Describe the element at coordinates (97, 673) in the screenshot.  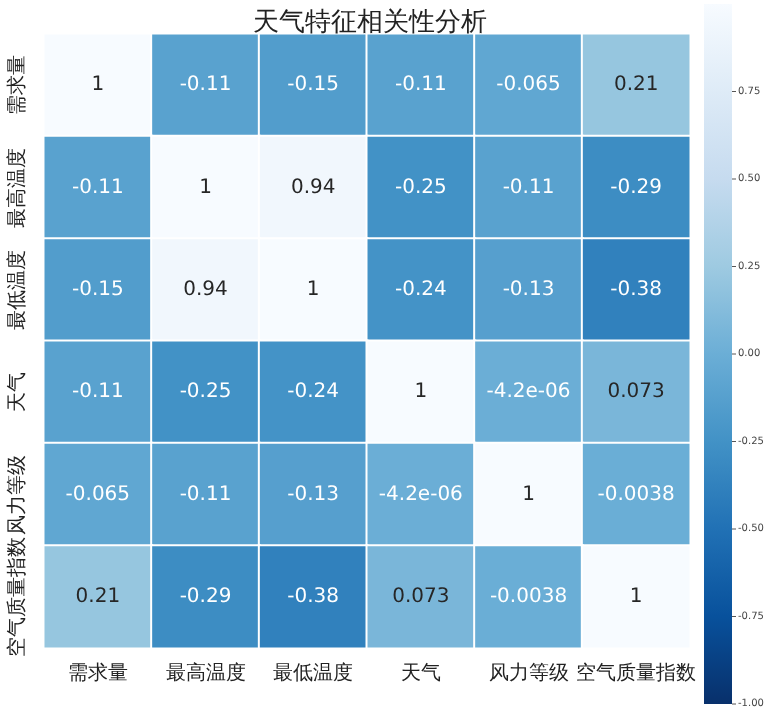
I see `x-tick-label: 需求量` at that location.